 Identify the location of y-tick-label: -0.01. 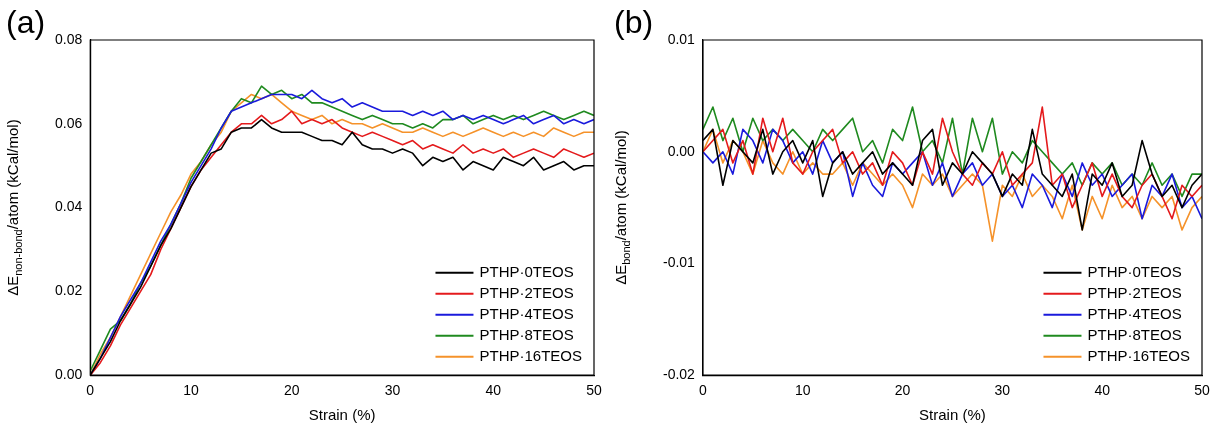
(679, 262).